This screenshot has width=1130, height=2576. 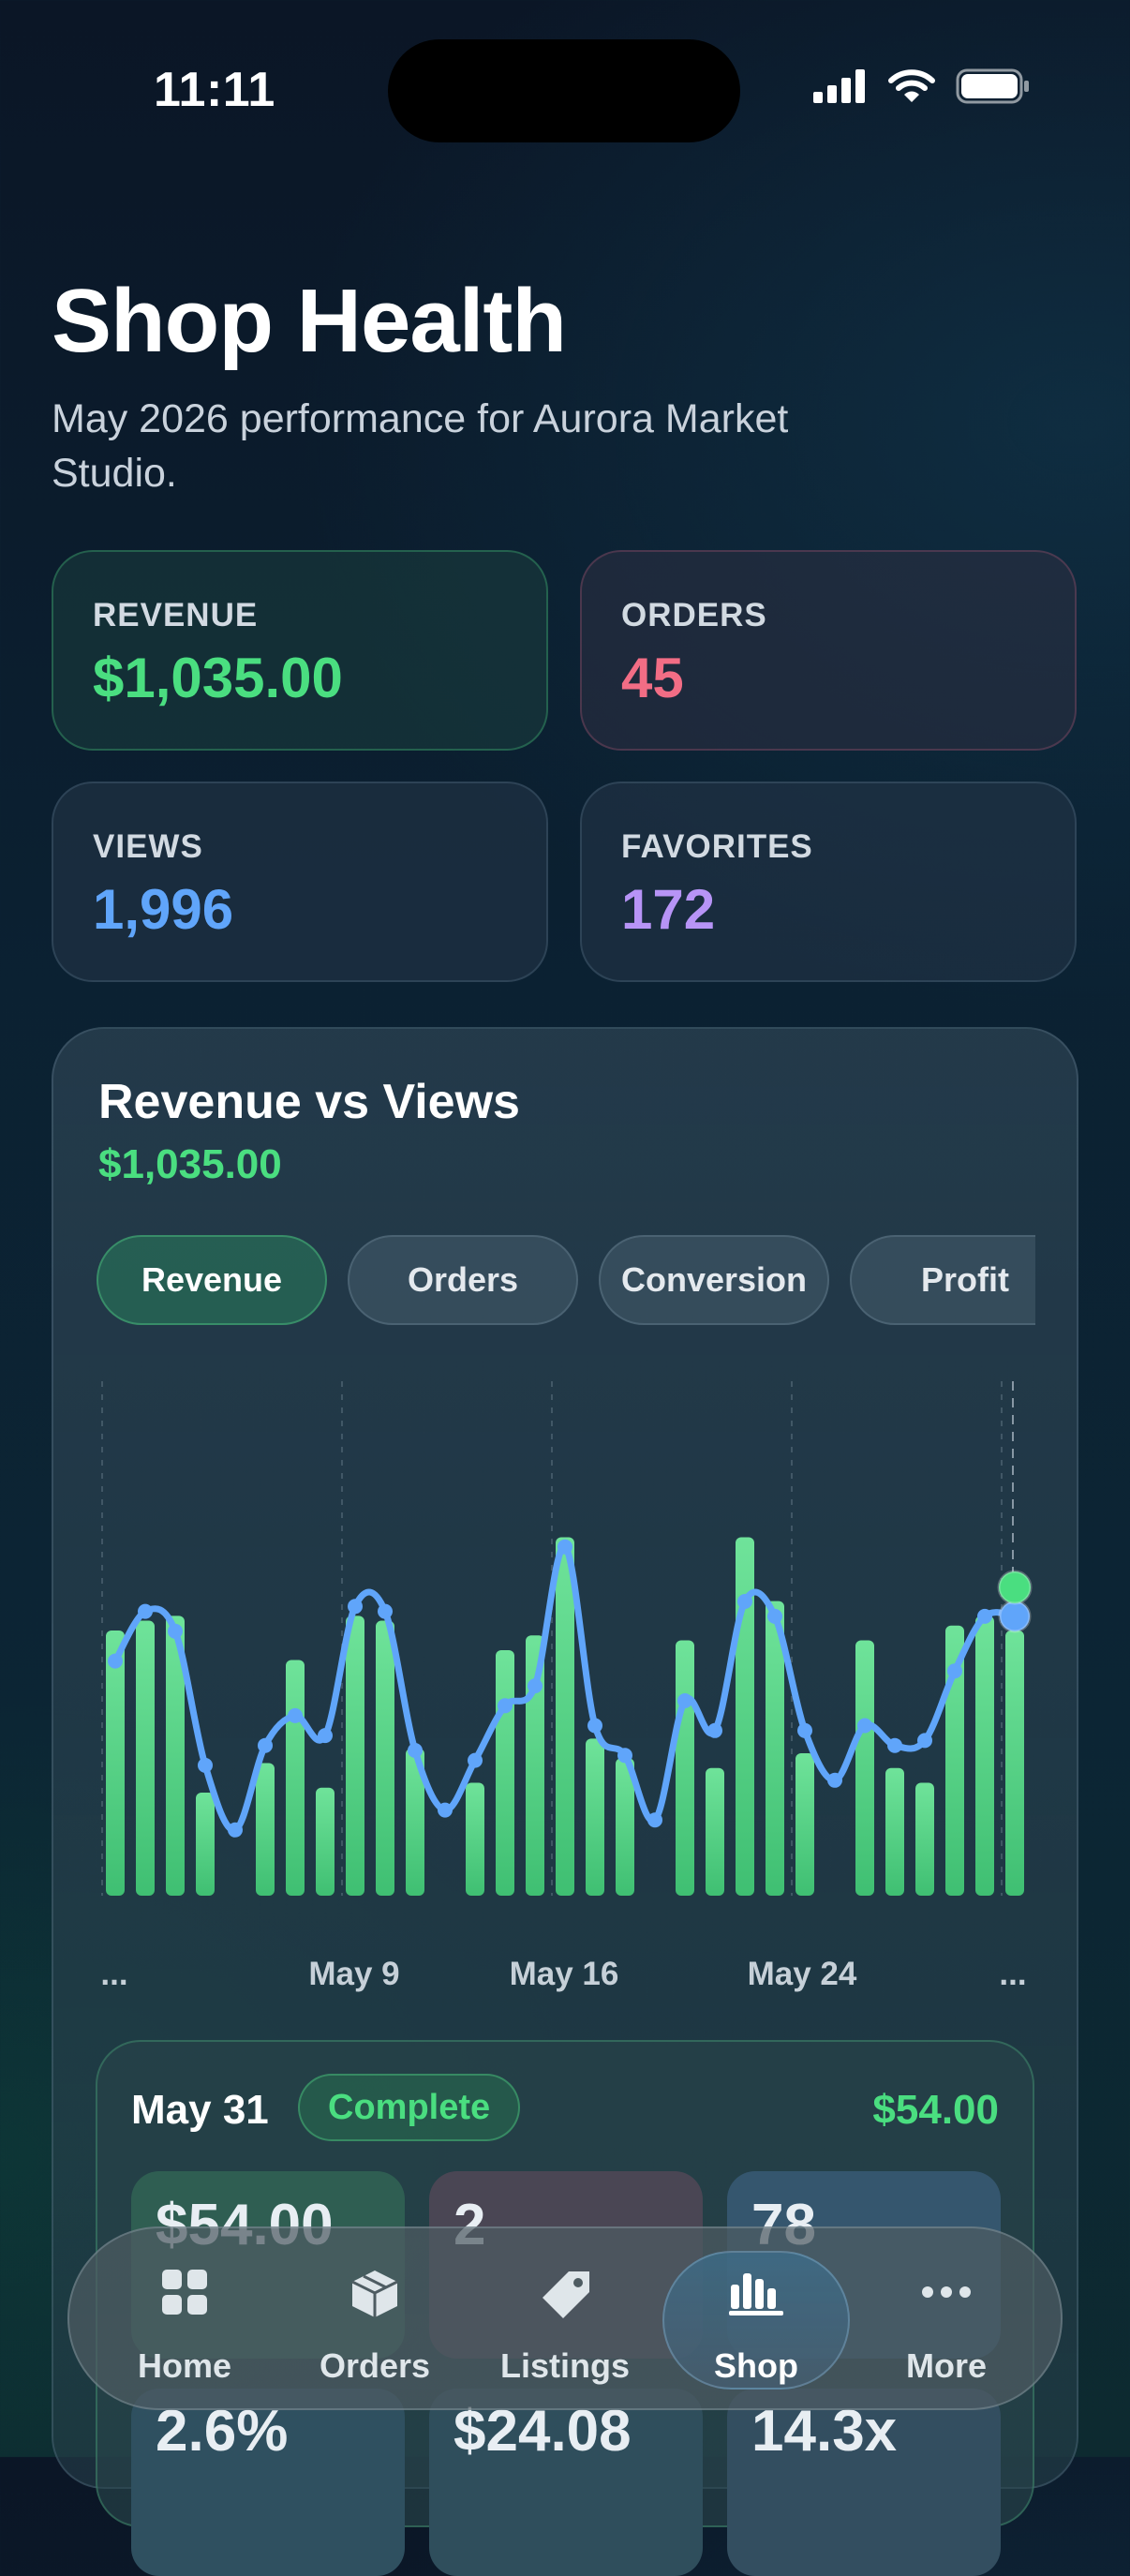 I want to click on x-tick-label: May 24, so click(x=802, y=1974).